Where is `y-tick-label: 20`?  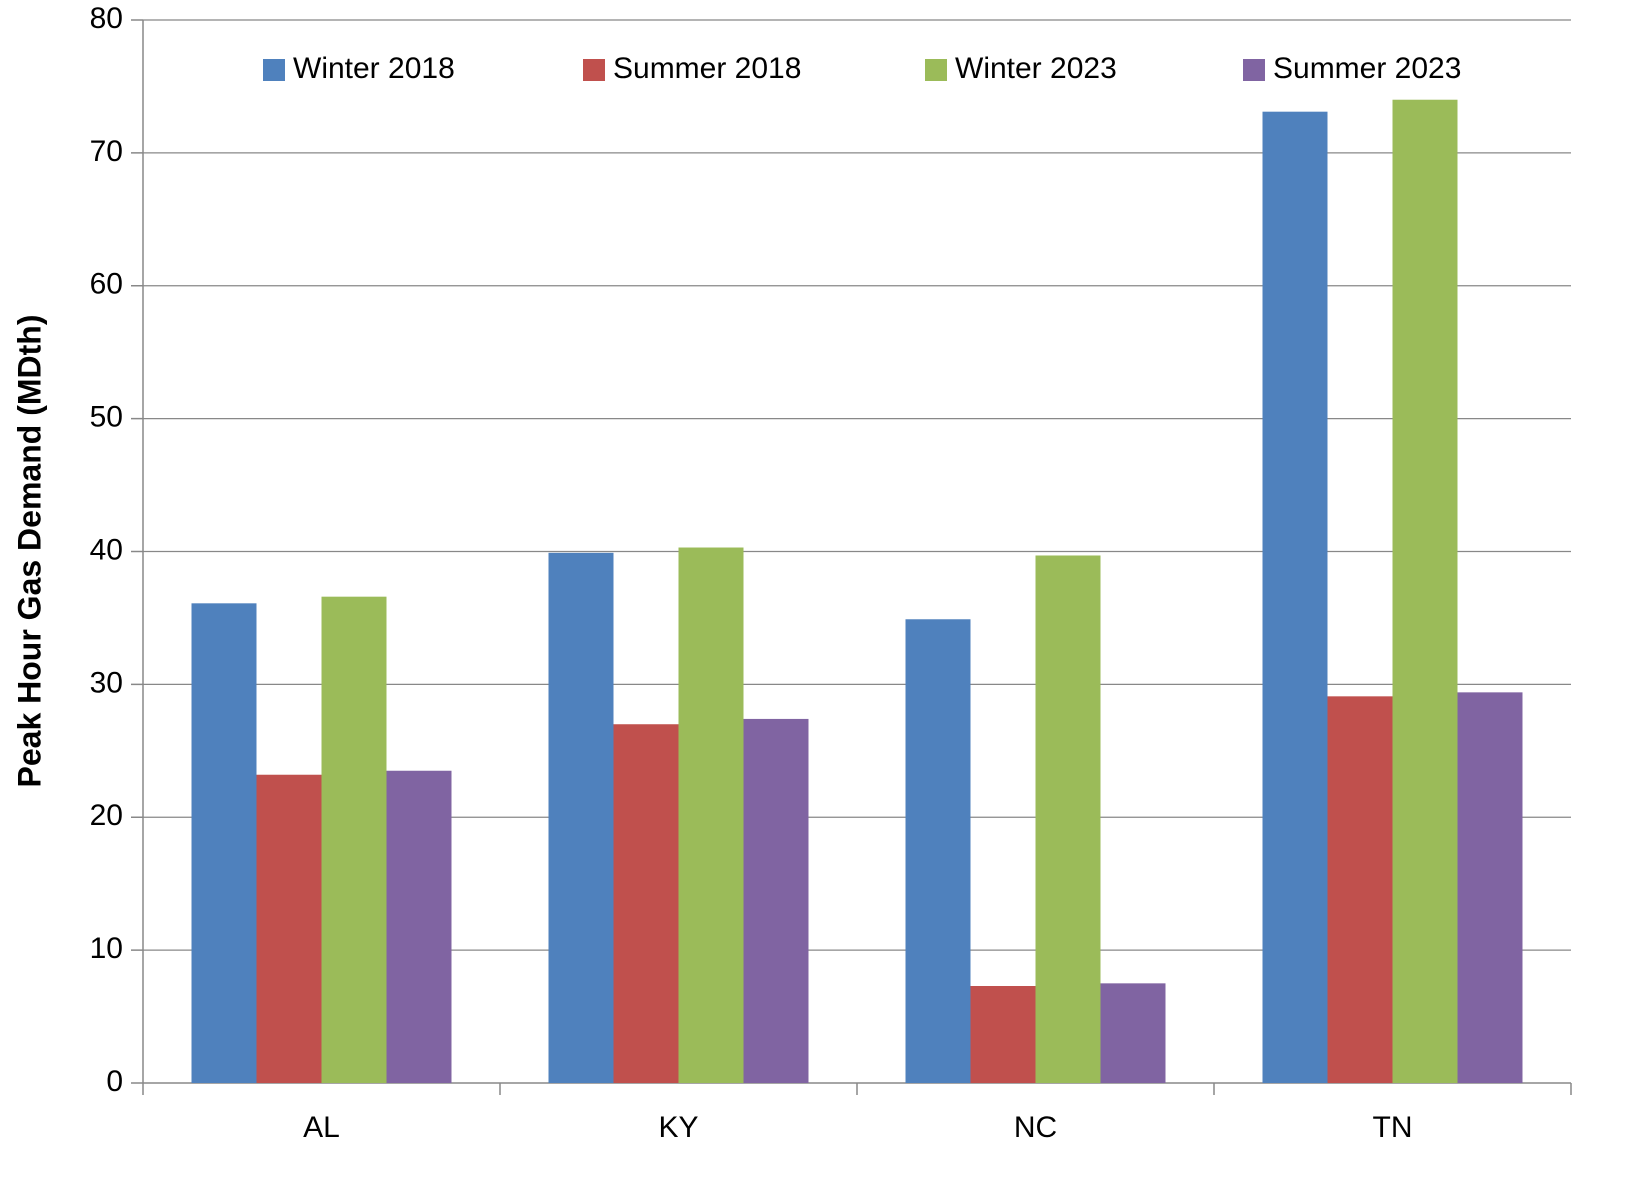
y-tick-label: 20 is located at coordinates (106, 815).